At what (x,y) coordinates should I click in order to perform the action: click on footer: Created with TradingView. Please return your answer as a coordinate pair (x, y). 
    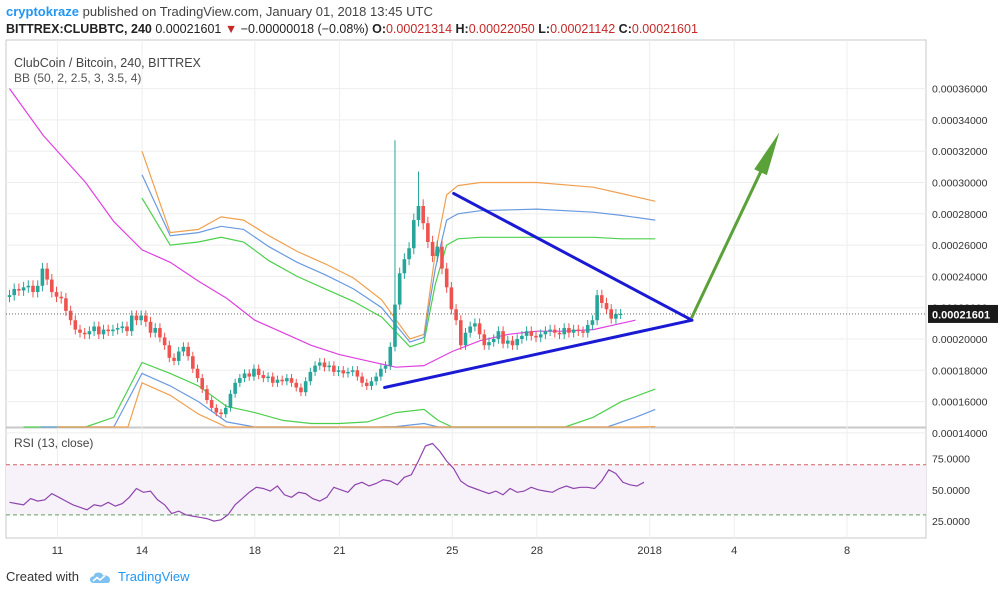
    Looking at the image, I should click on (98, 577).